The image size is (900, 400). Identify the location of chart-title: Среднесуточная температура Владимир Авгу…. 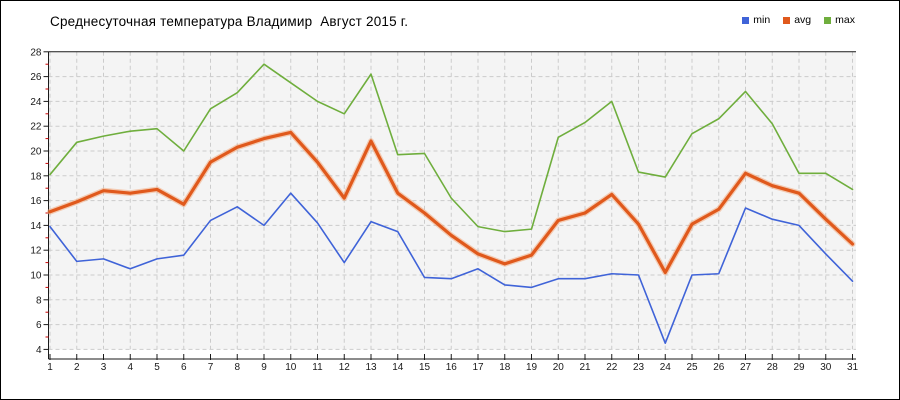
(229, 21).